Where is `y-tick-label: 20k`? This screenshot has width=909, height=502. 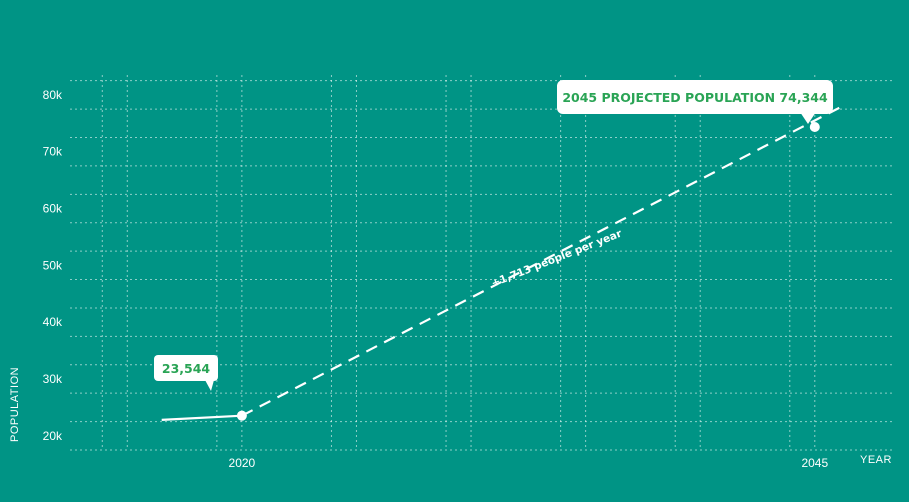
y-tick-label: 20k is located at coordinates (53, 436).